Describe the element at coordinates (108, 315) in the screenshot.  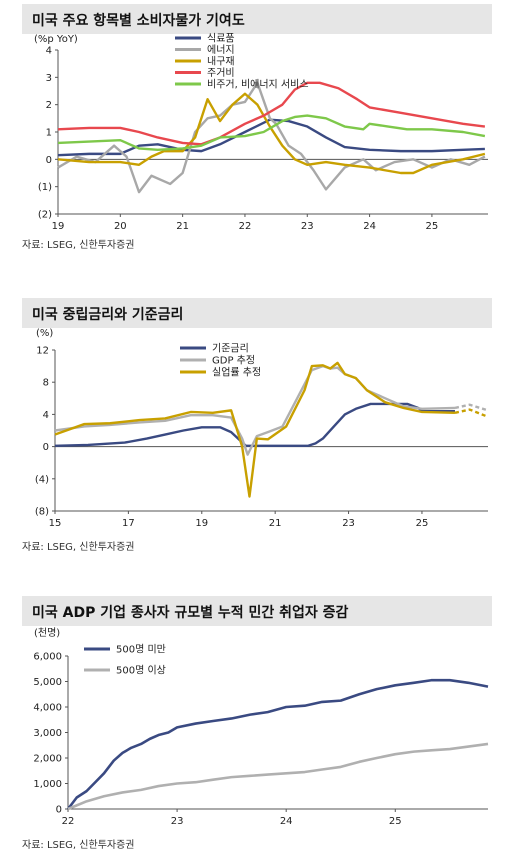
I see `chart-title: 미국 중립금리와 기준금리` at that location.